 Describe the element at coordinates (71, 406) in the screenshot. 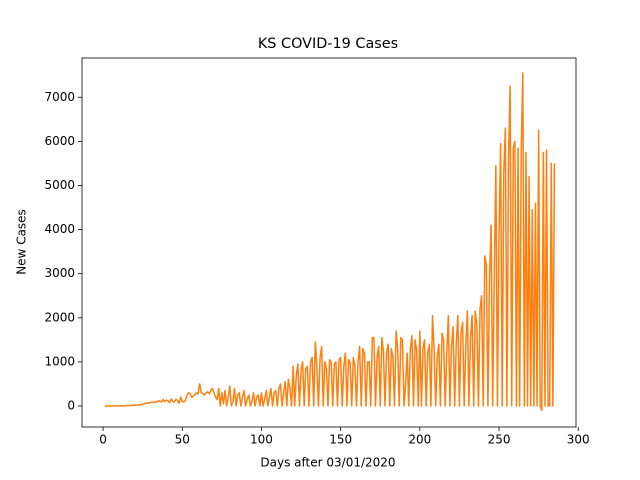

I see `y-tick-label: 0` at that location.